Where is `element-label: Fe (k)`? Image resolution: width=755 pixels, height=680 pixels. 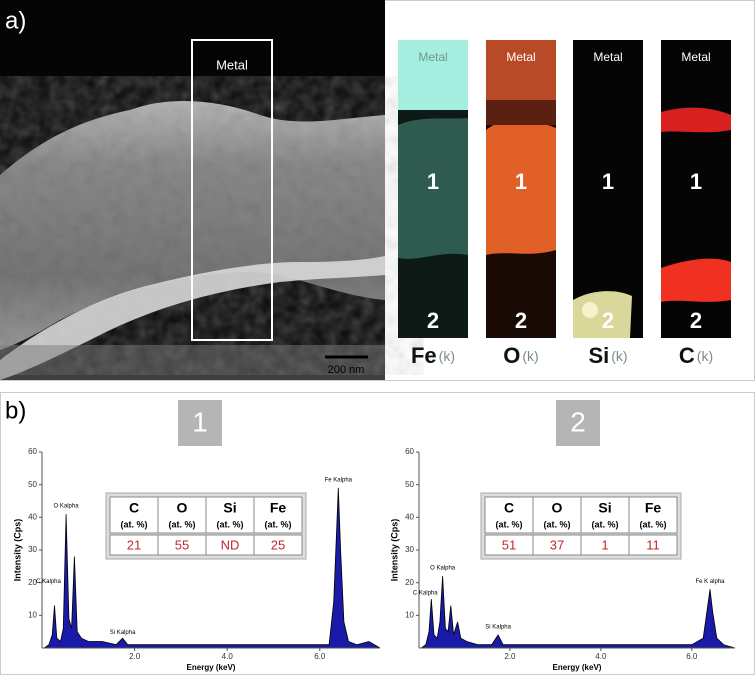
element-label: Fe (k) is located at coordinates (433, 355).